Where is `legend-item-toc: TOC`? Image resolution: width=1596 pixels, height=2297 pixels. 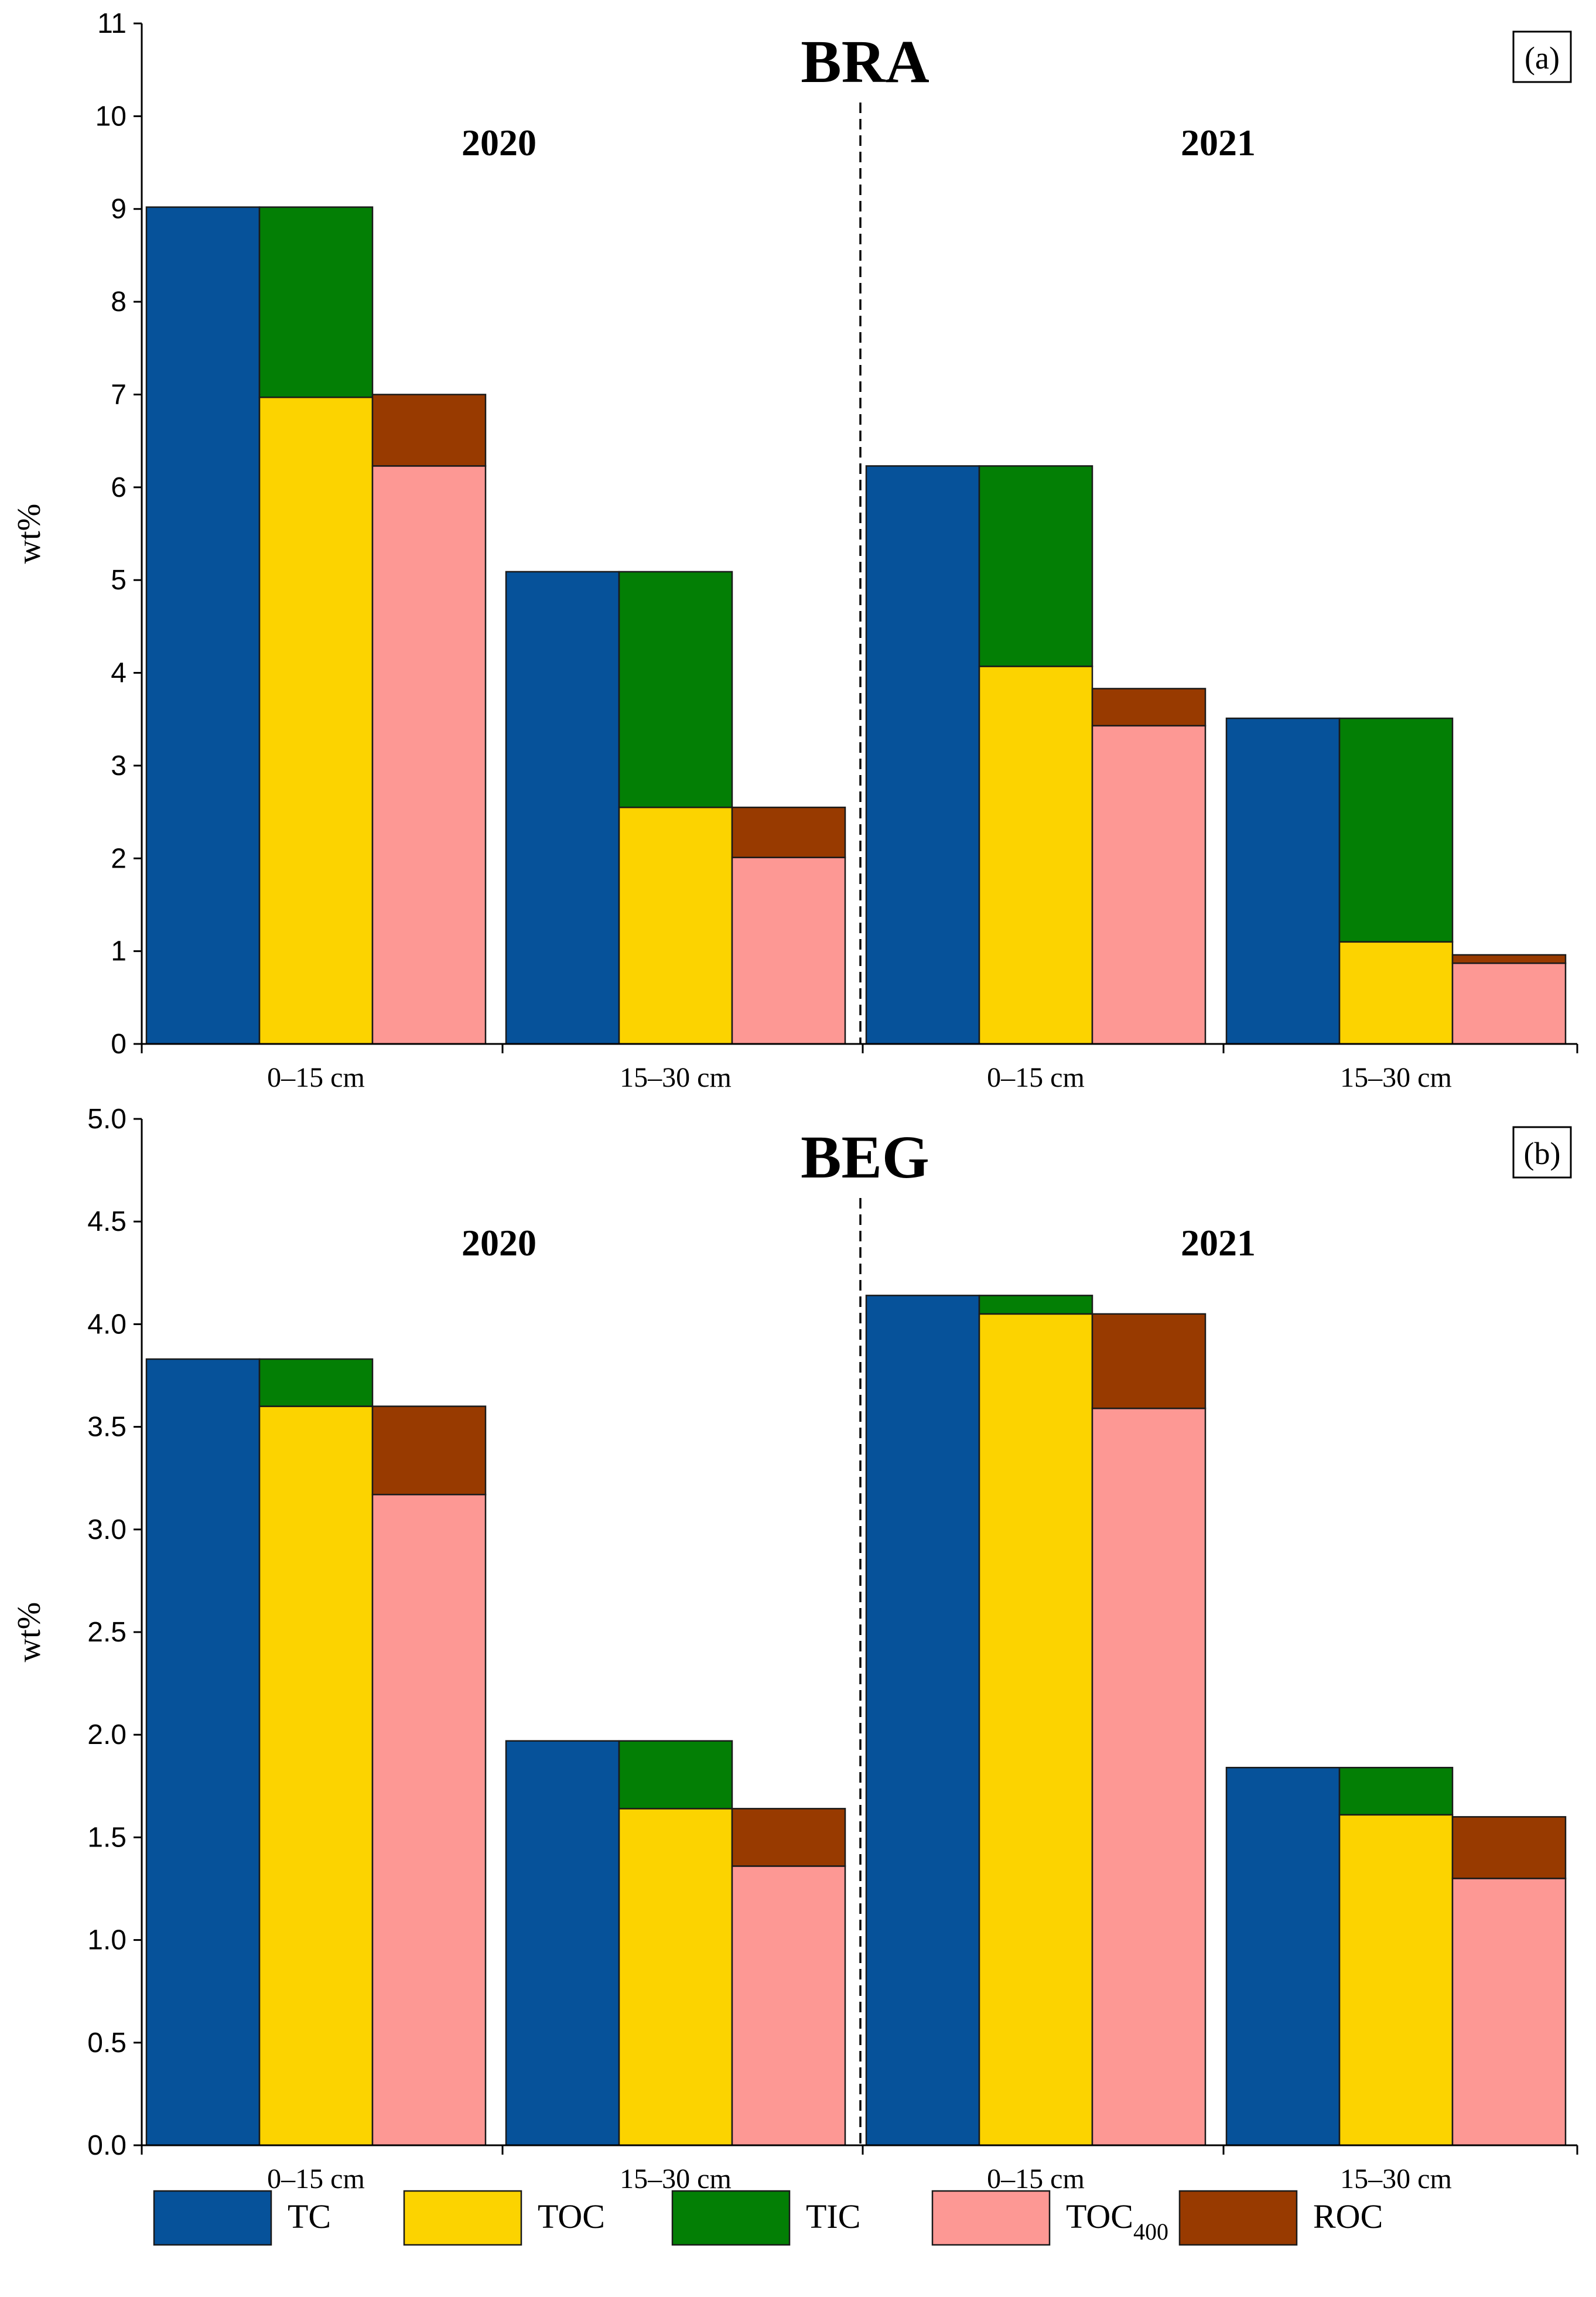
legend-item-toc: TOC is located at coordinates (504, 2218).